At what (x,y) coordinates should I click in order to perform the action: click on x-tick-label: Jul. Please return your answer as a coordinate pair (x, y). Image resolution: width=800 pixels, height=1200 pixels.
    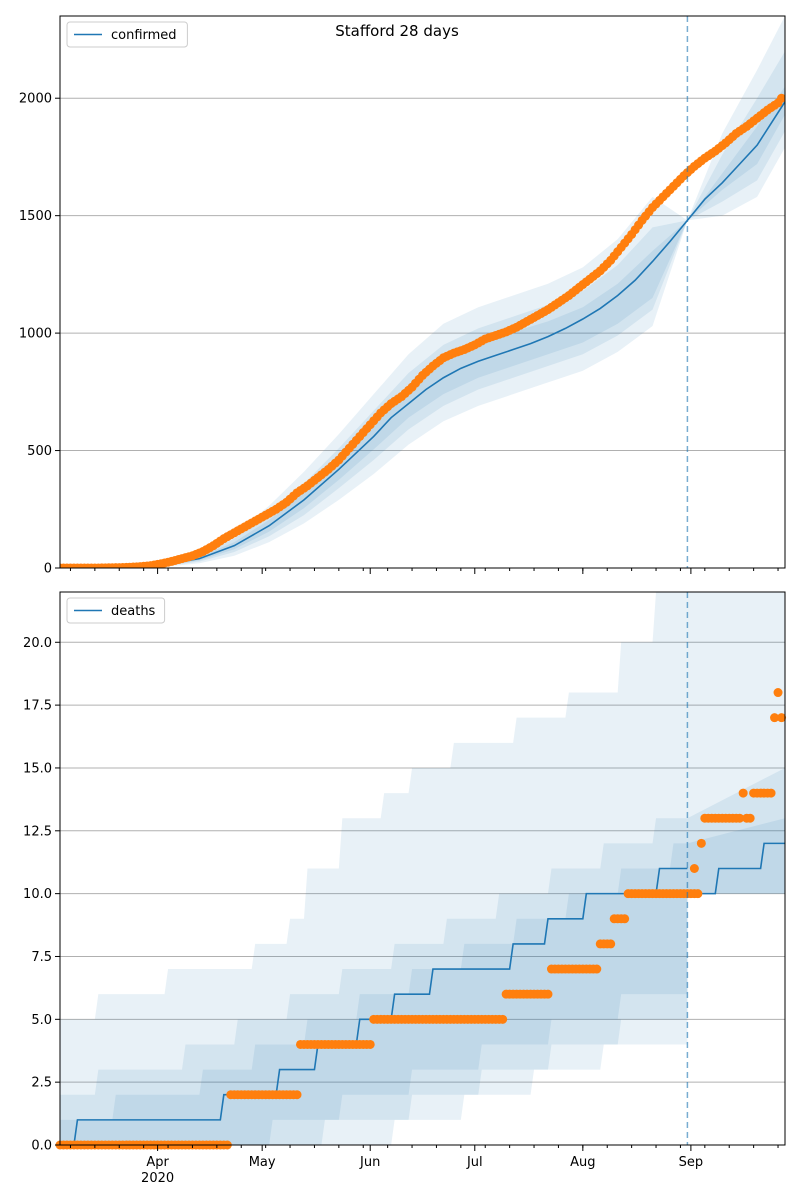
    Looking at the image, I should click on (474, 1162).